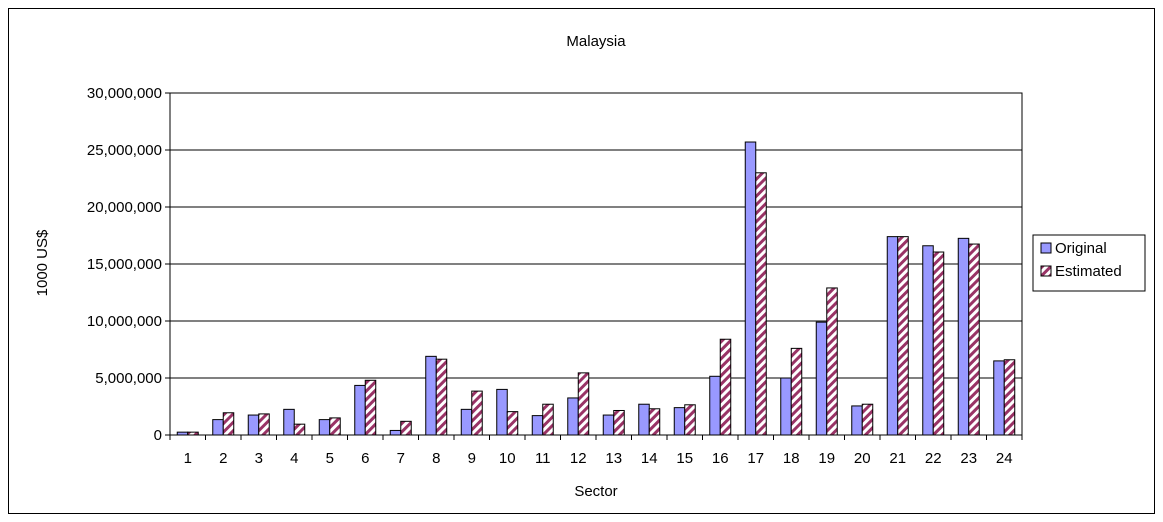  Describe the element at coordinates (897, 458) in the screenshot. I see `x-tick-label: 21` at that location.